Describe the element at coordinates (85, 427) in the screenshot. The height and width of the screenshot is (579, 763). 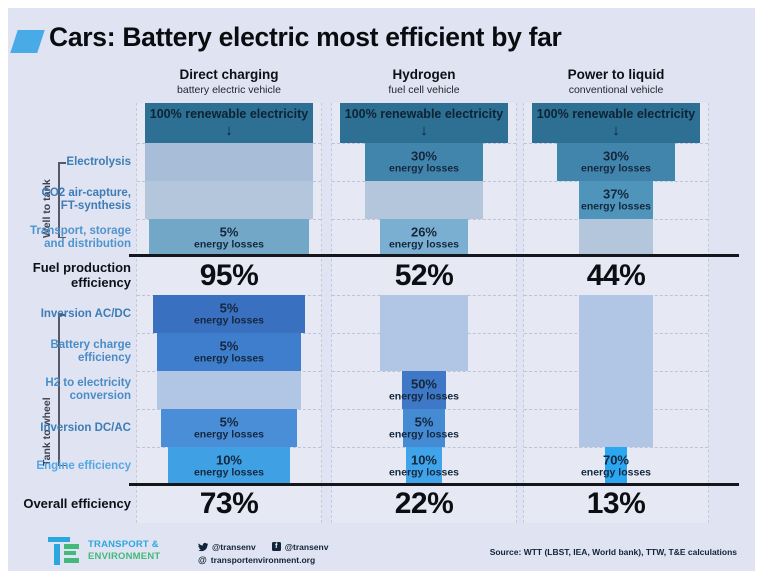
I see `row-label: Inversion DC/AC` at that location.